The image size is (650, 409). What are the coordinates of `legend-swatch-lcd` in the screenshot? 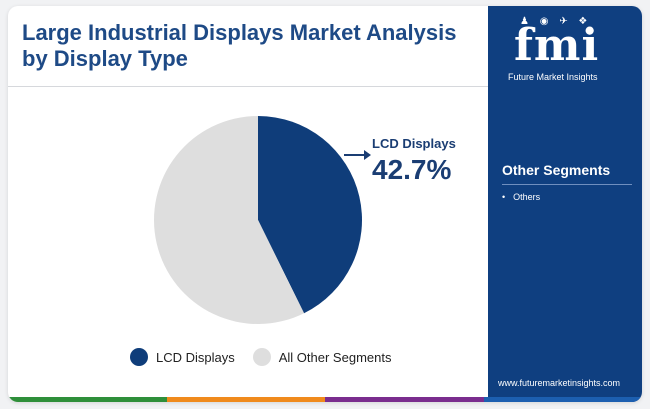 It's located at (139, 357).